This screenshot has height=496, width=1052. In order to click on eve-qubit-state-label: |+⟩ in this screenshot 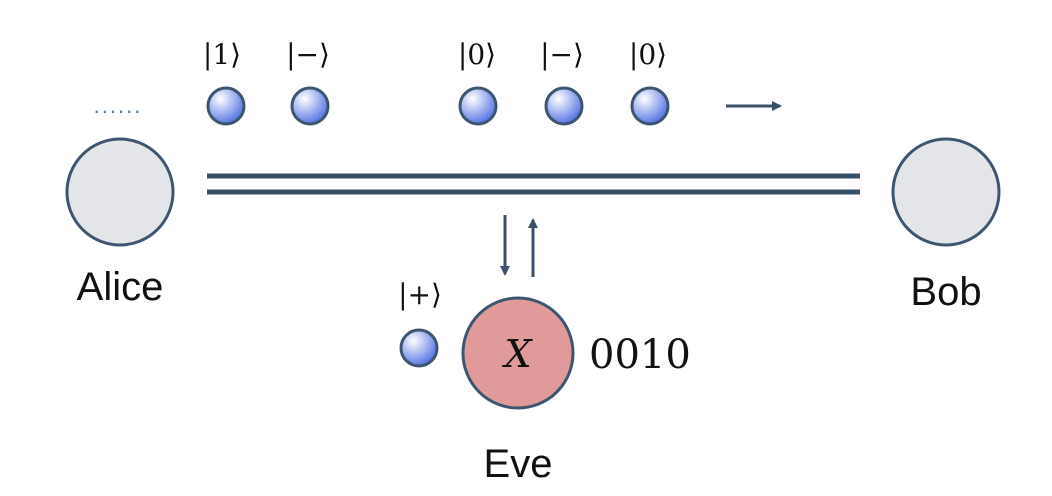, I will do `click(420, 294)`.